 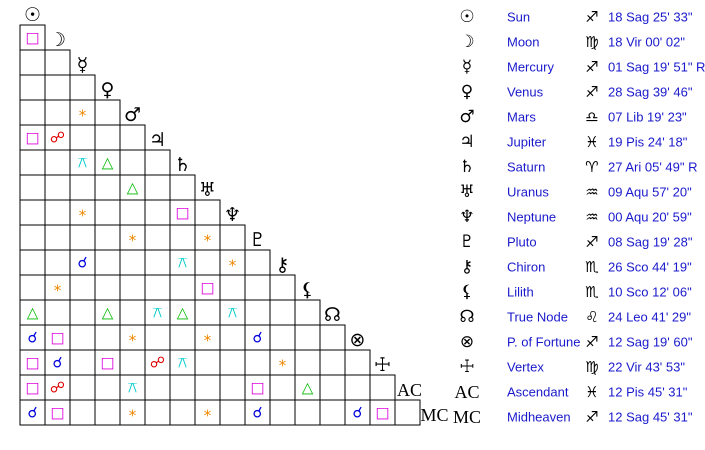 What do you see at coordinates (467, 417) in the screenshot?
I see `list-symbol: MC` at bounding box center [467, 417].